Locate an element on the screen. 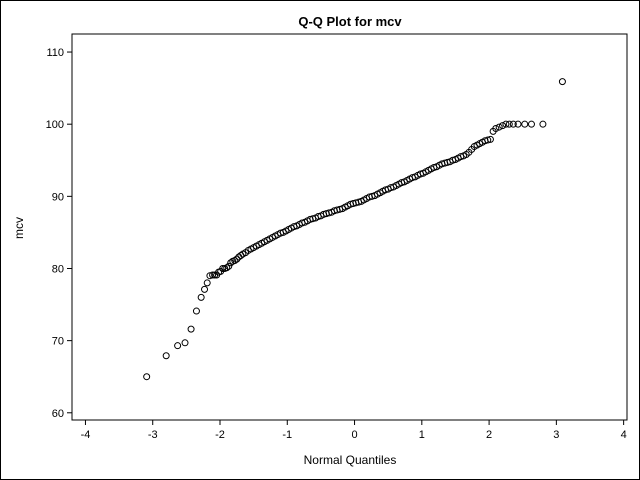 Image resolution: width=640 pixels, height=480 pixels. y-tick-label: 100 is located at coordinates (55, 125).